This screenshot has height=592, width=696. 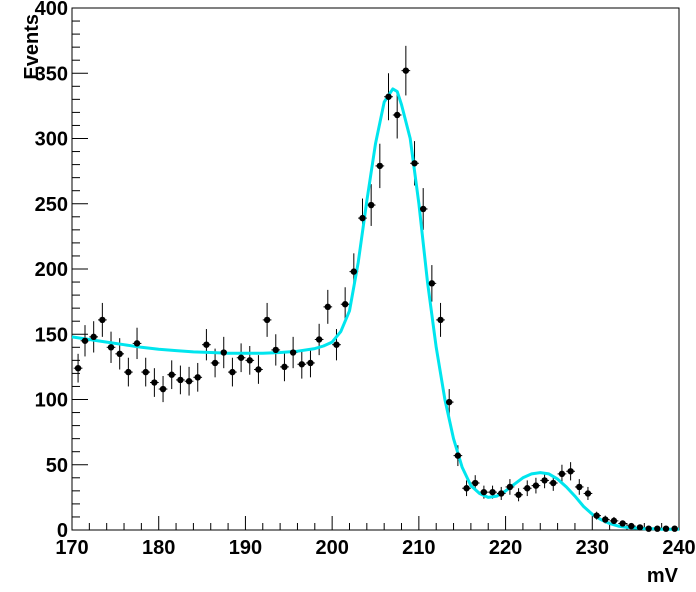 What do you see at coordinates (158, 548) in the screenshot?
I see `x-tick-label: 180` at bounding box center [158, 548].